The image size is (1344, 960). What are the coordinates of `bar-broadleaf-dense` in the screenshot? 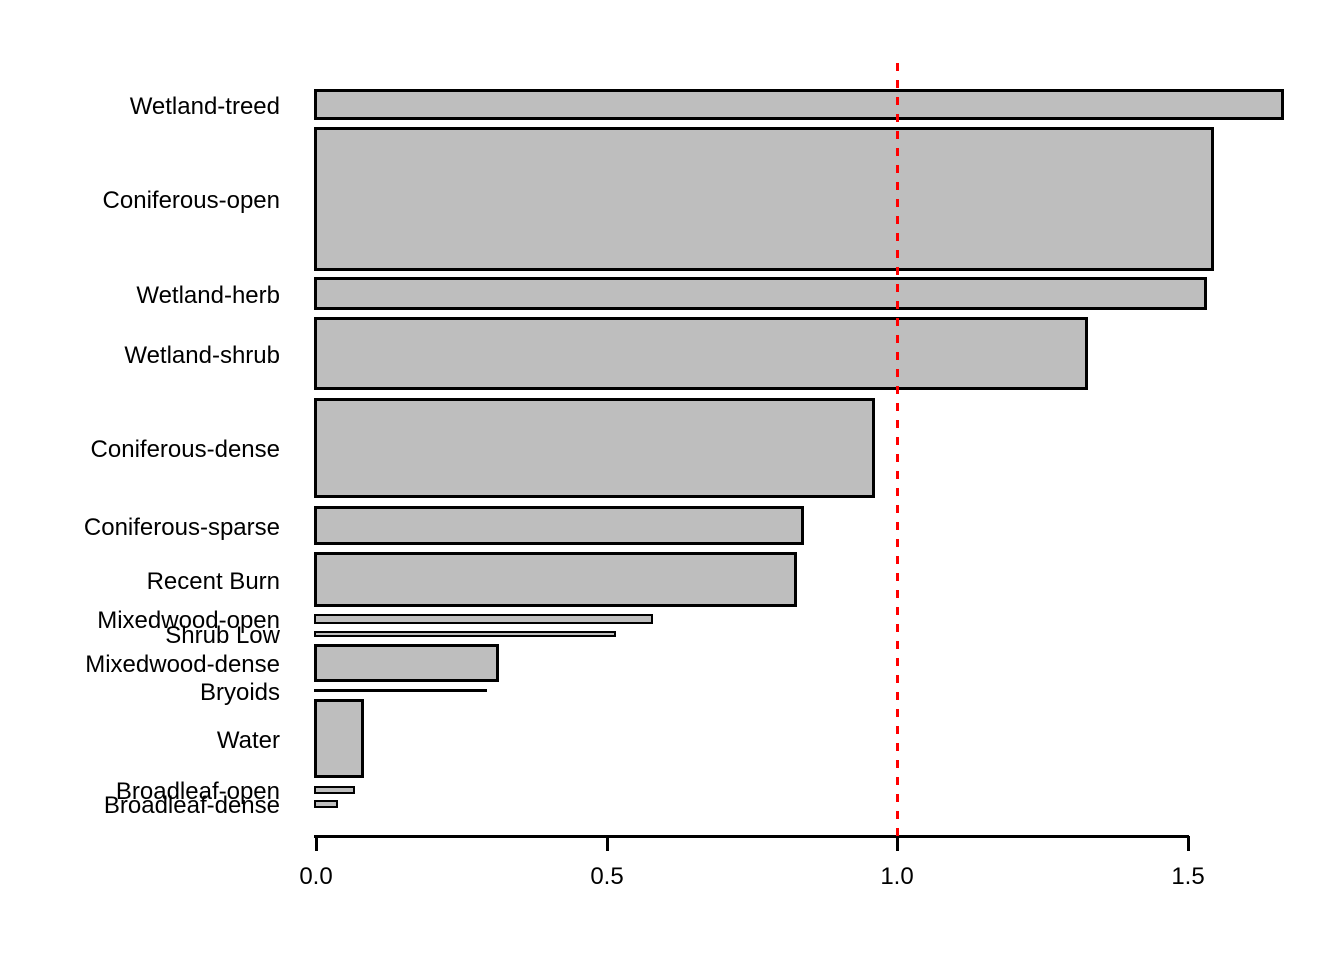 It's located at (326, 804).